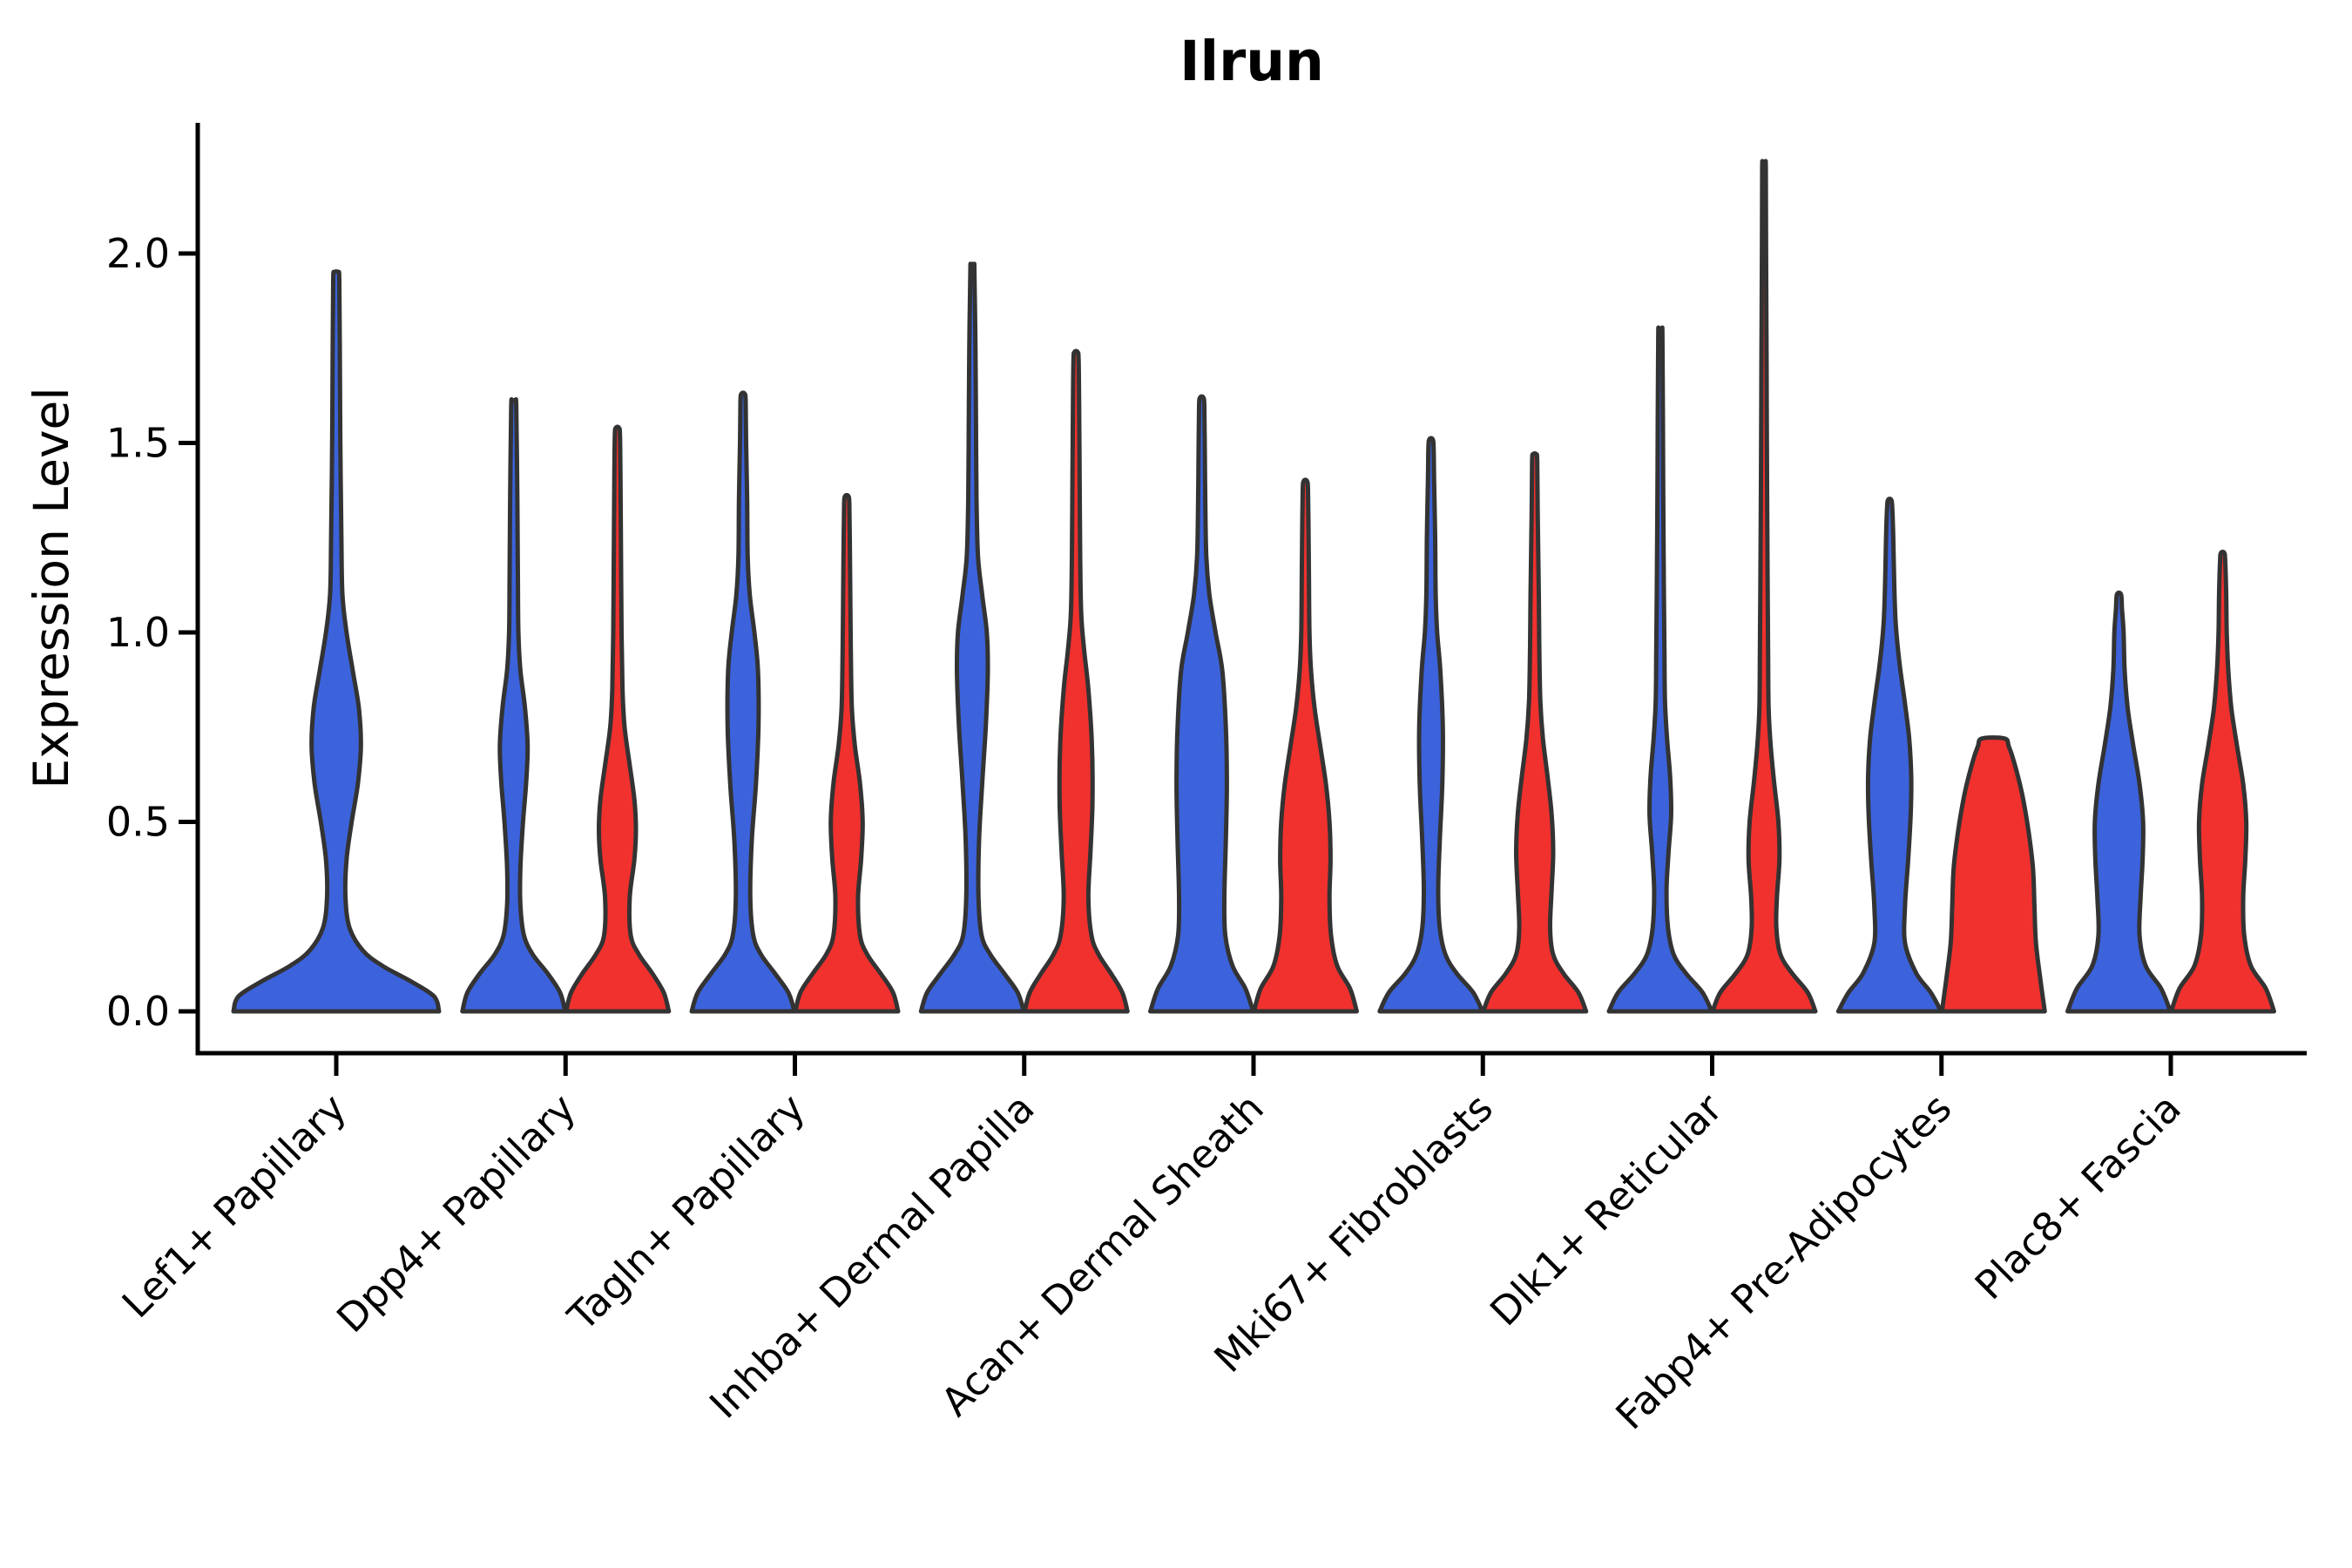  Describe the element at coordinates (1201, 704) in the screenshot. I see `violin-acan-dermal-sheath-blue` at that location.